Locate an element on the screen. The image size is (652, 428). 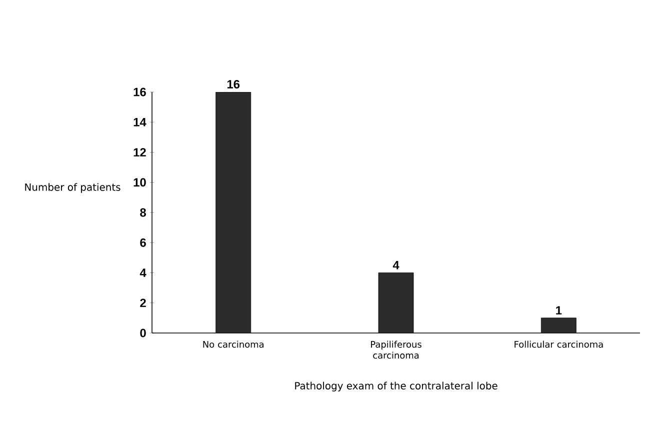
x-tick-label: Follicular carcinoma is located at coordinates (558, 344).